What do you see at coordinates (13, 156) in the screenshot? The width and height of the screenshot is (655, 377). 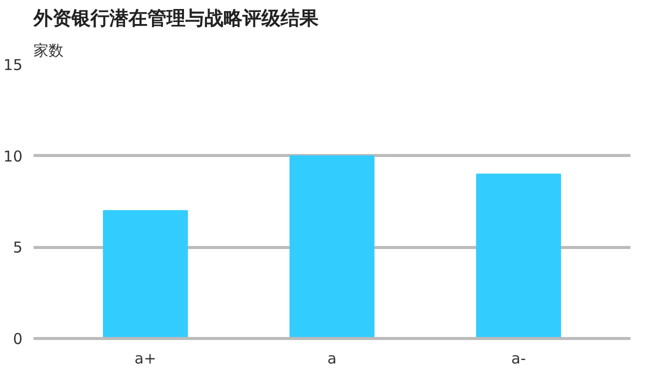 I see `y-tick-label: 10` at bounding box center [13, 156].